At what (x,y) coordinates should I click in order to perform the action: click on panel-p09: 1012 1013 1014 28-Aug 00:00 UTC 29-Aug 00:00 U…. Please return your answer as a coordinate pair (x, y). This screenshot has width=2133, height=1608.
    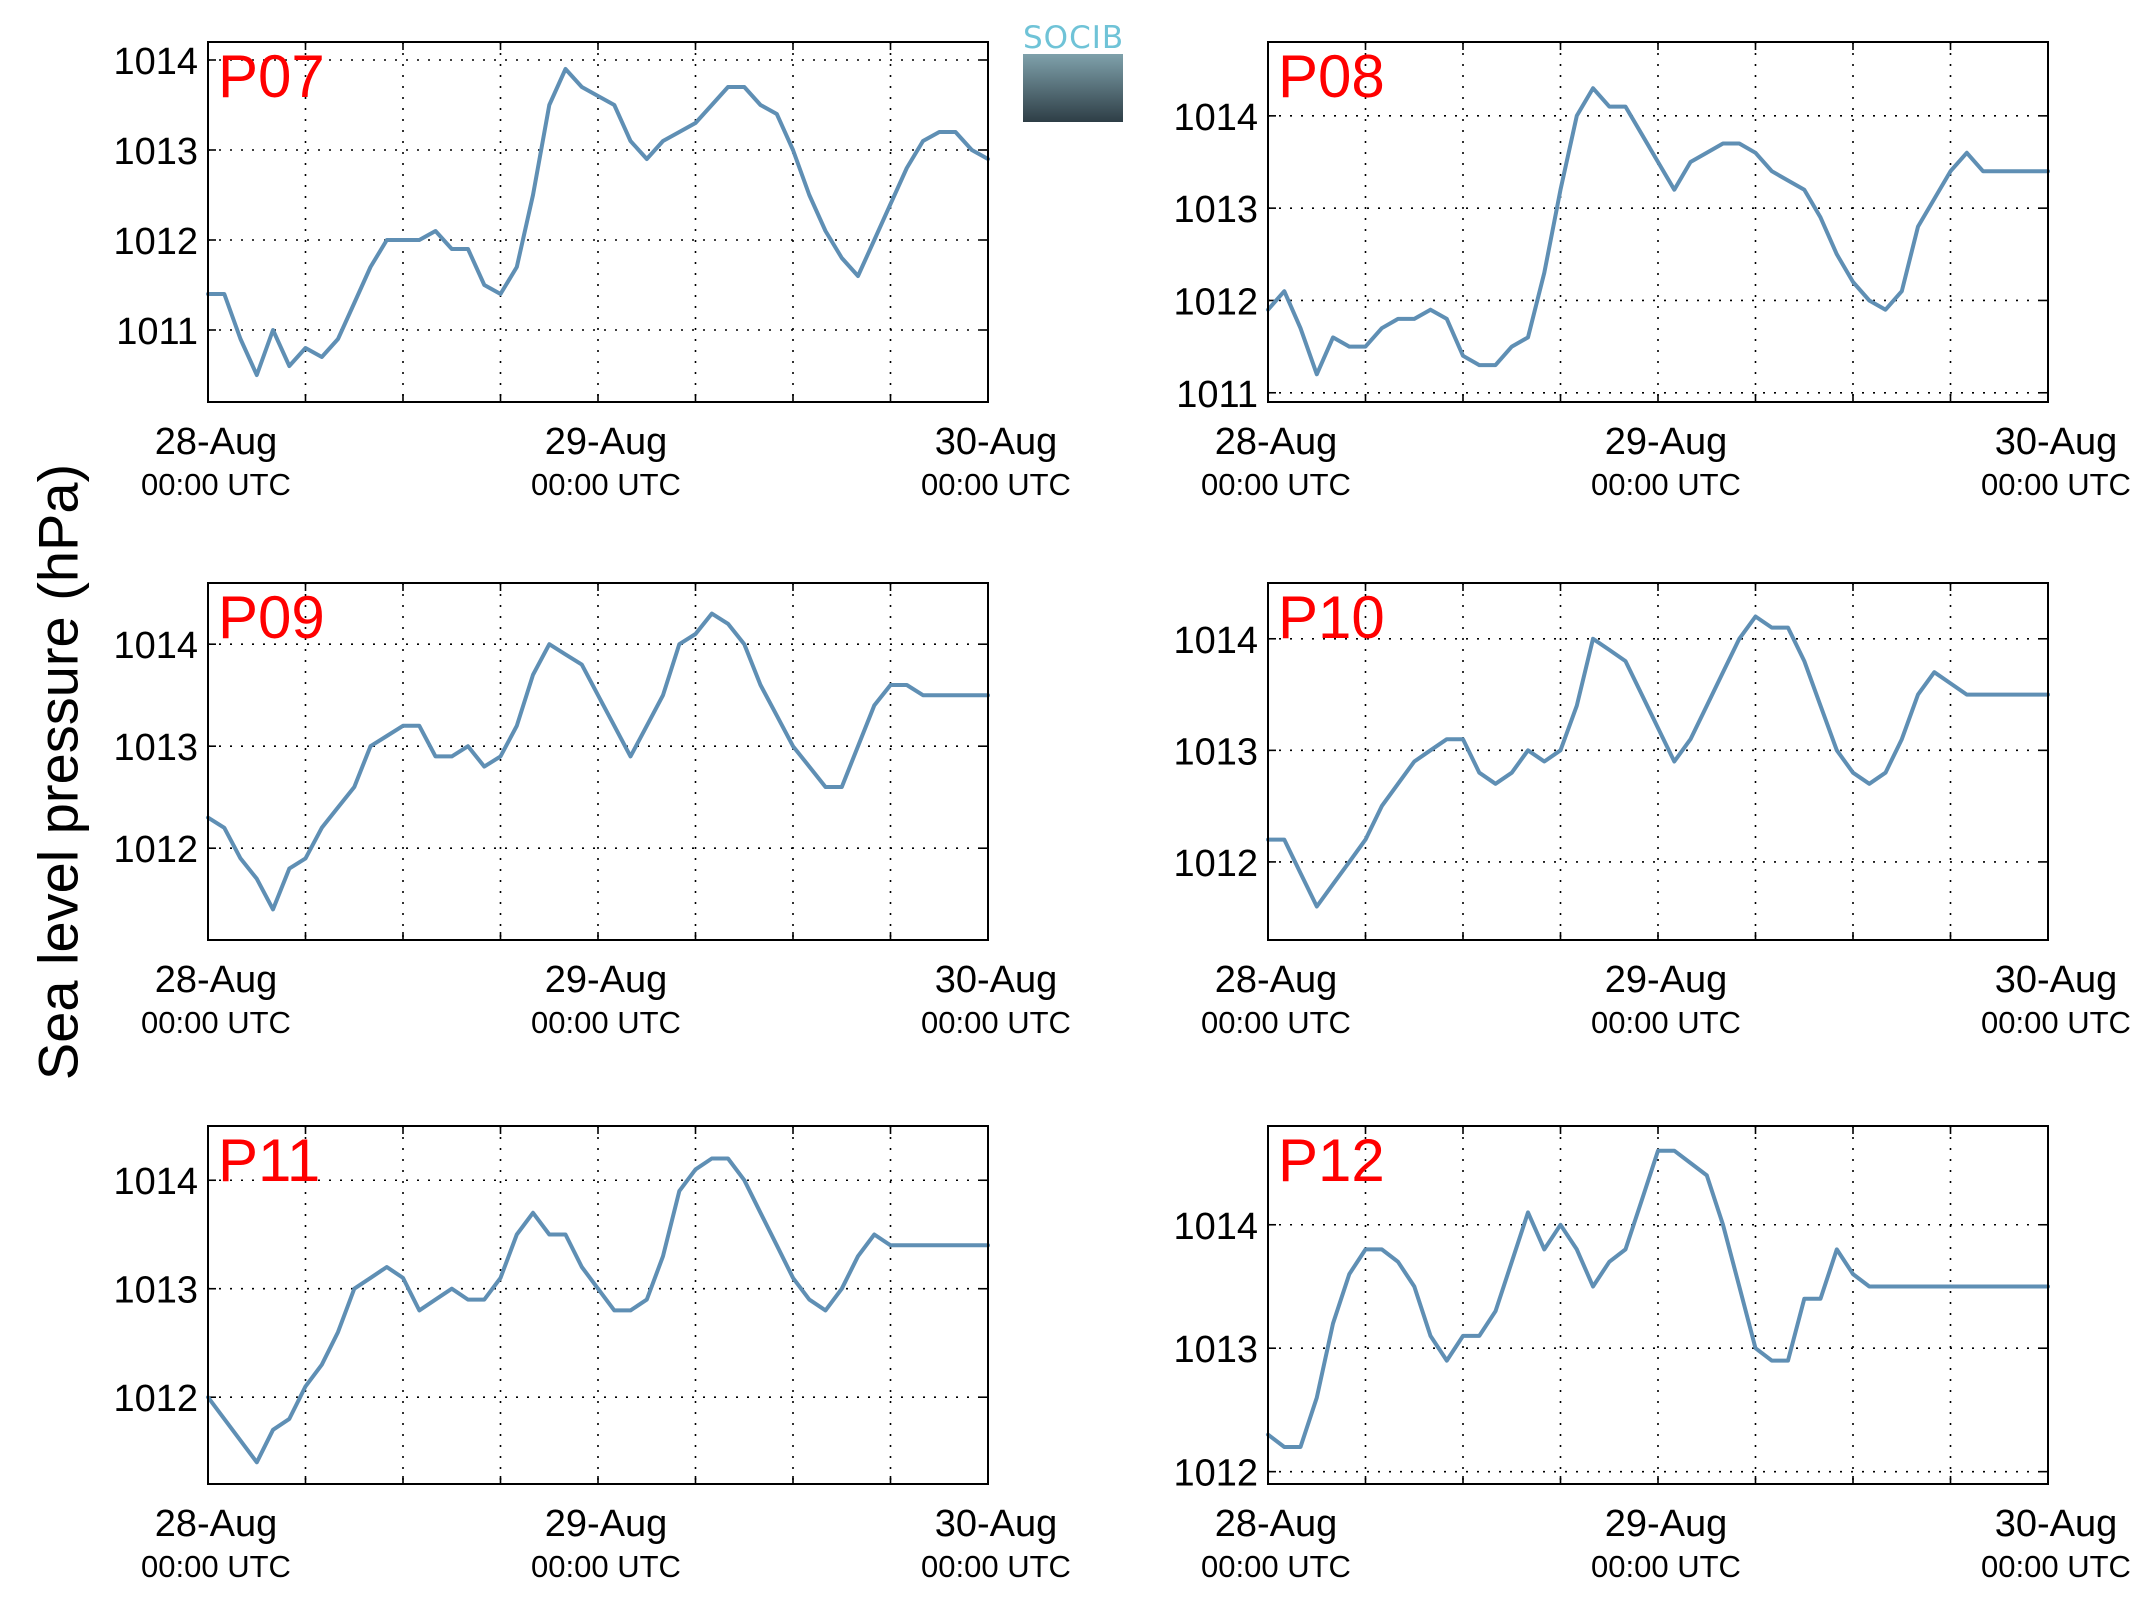
    Looking at the image, I should click on (592, 811).